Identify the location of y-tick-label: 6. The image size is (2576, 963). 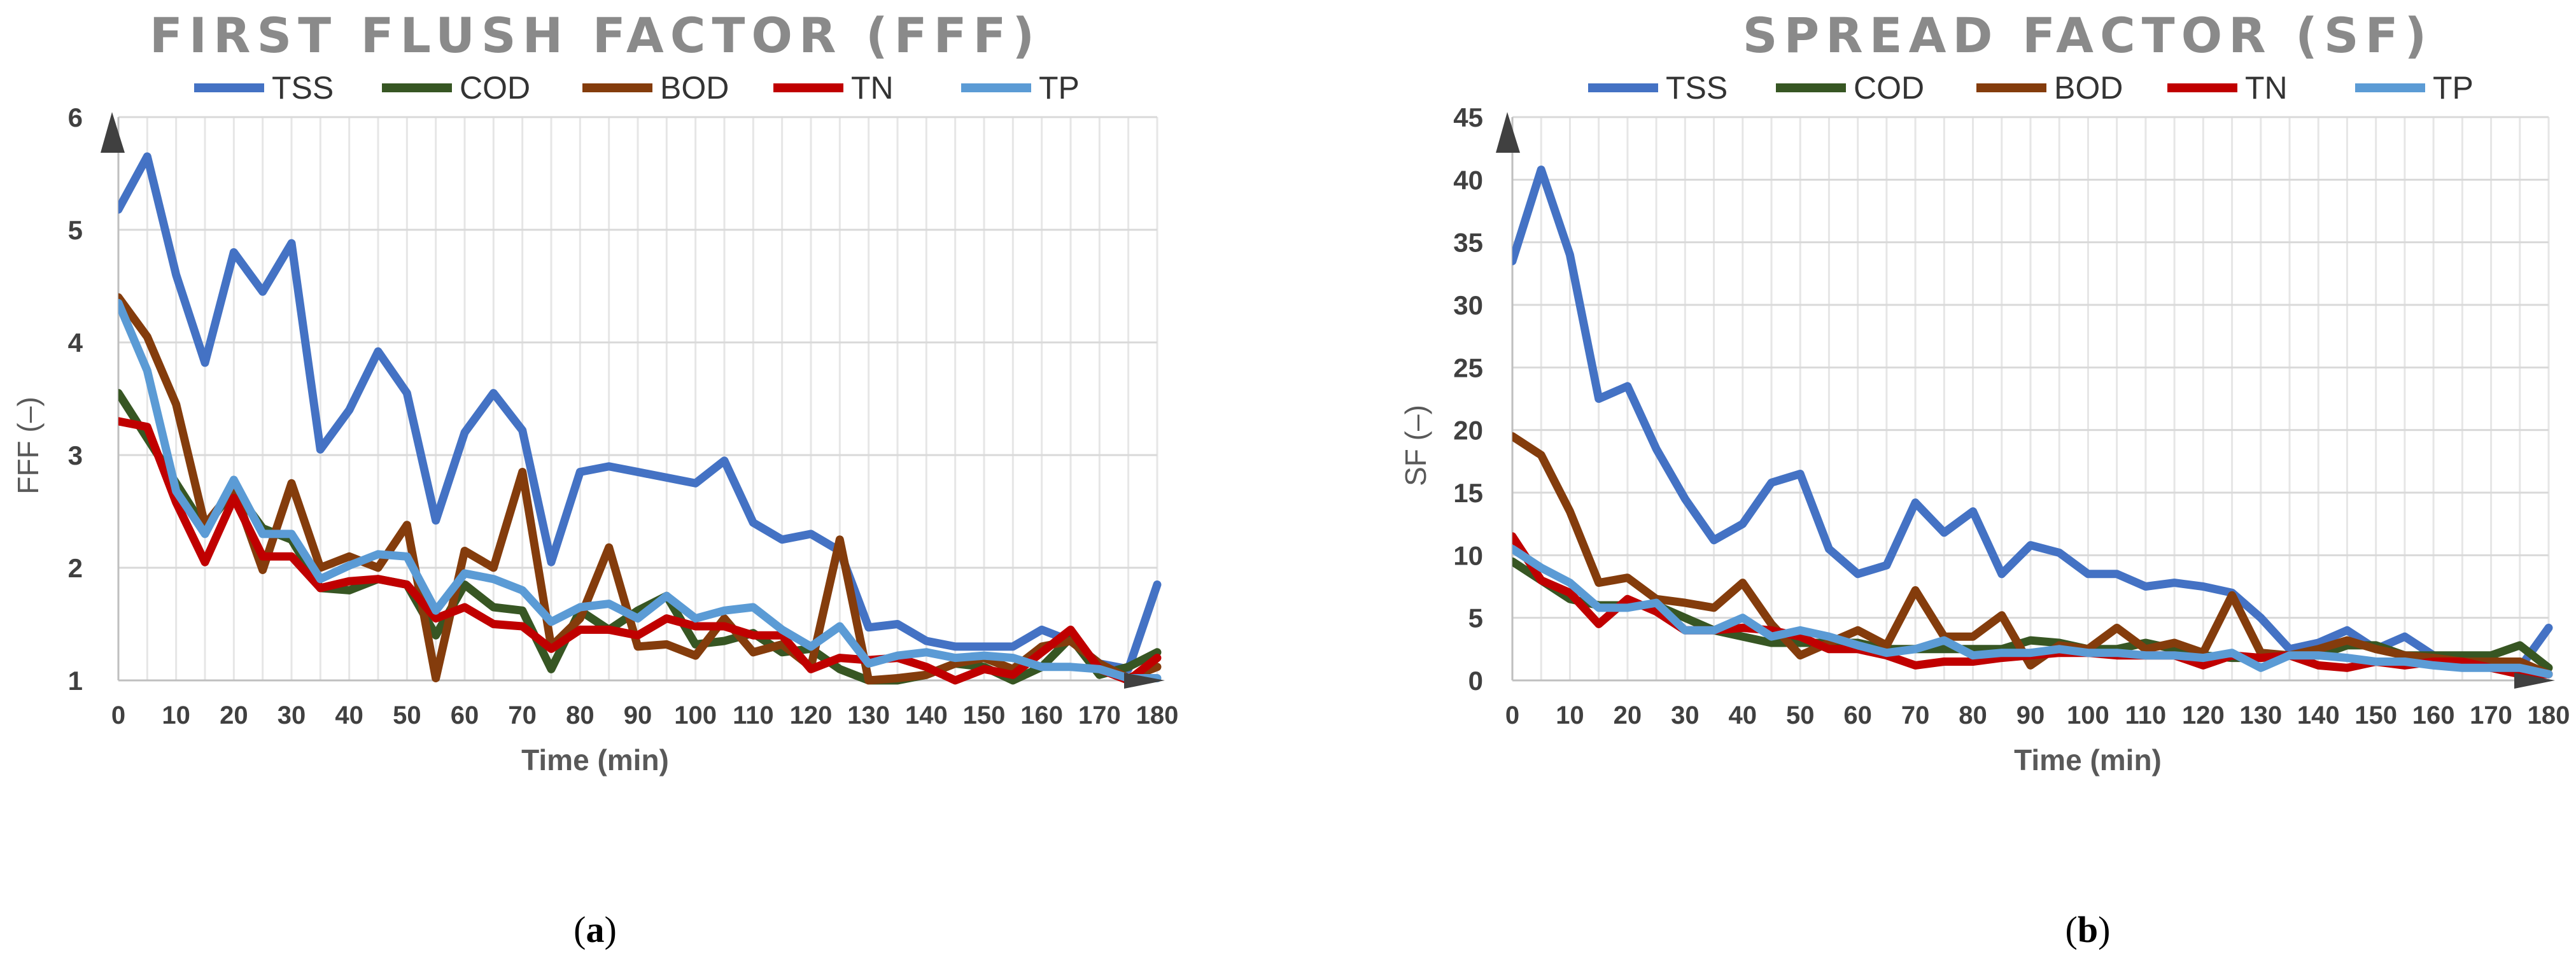
(76, 117).